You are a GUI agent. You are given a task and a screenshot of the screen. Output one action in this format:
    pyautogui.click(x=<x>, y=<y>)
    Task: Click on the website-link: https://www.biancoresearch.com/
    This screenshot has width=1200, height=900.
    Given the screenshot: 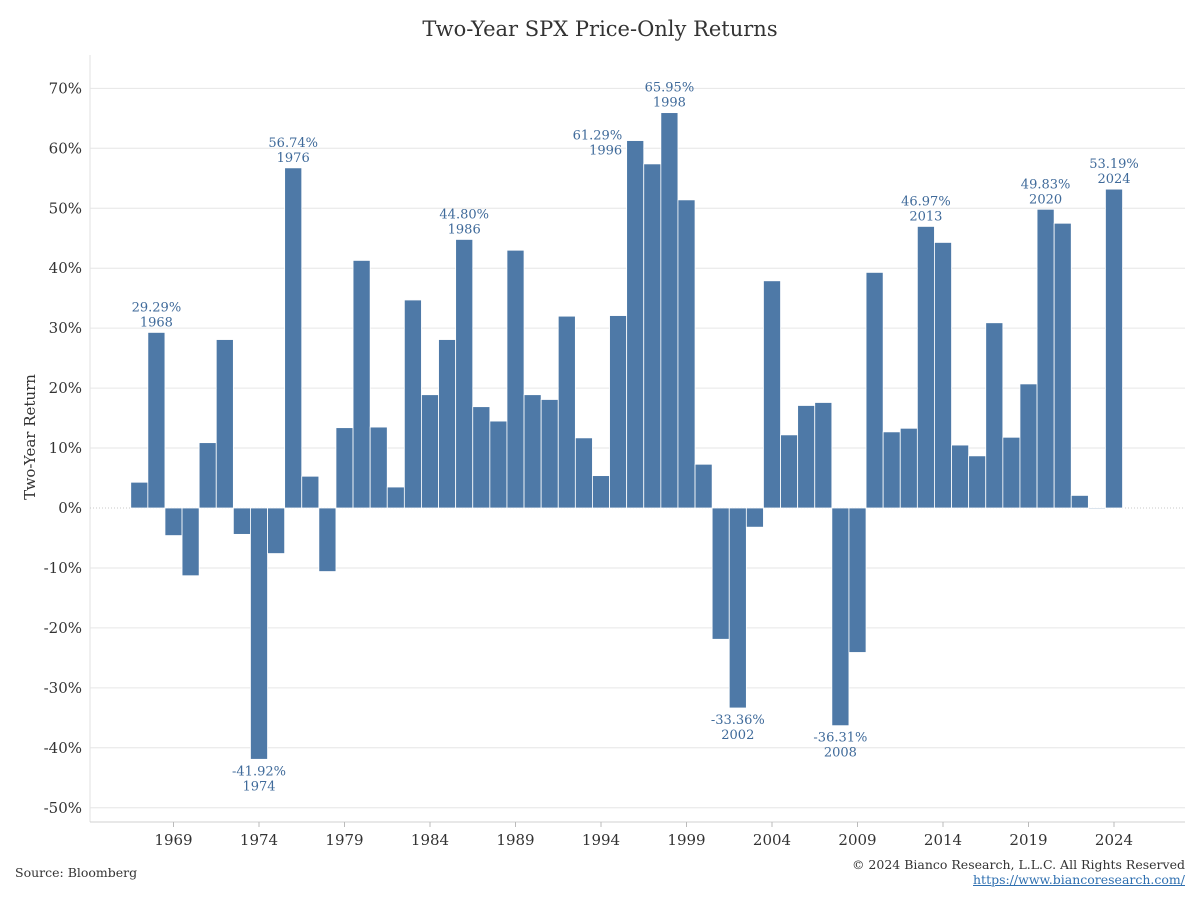 What is the action you would take?
    pyautogui.click(x=1079, y=879)
    